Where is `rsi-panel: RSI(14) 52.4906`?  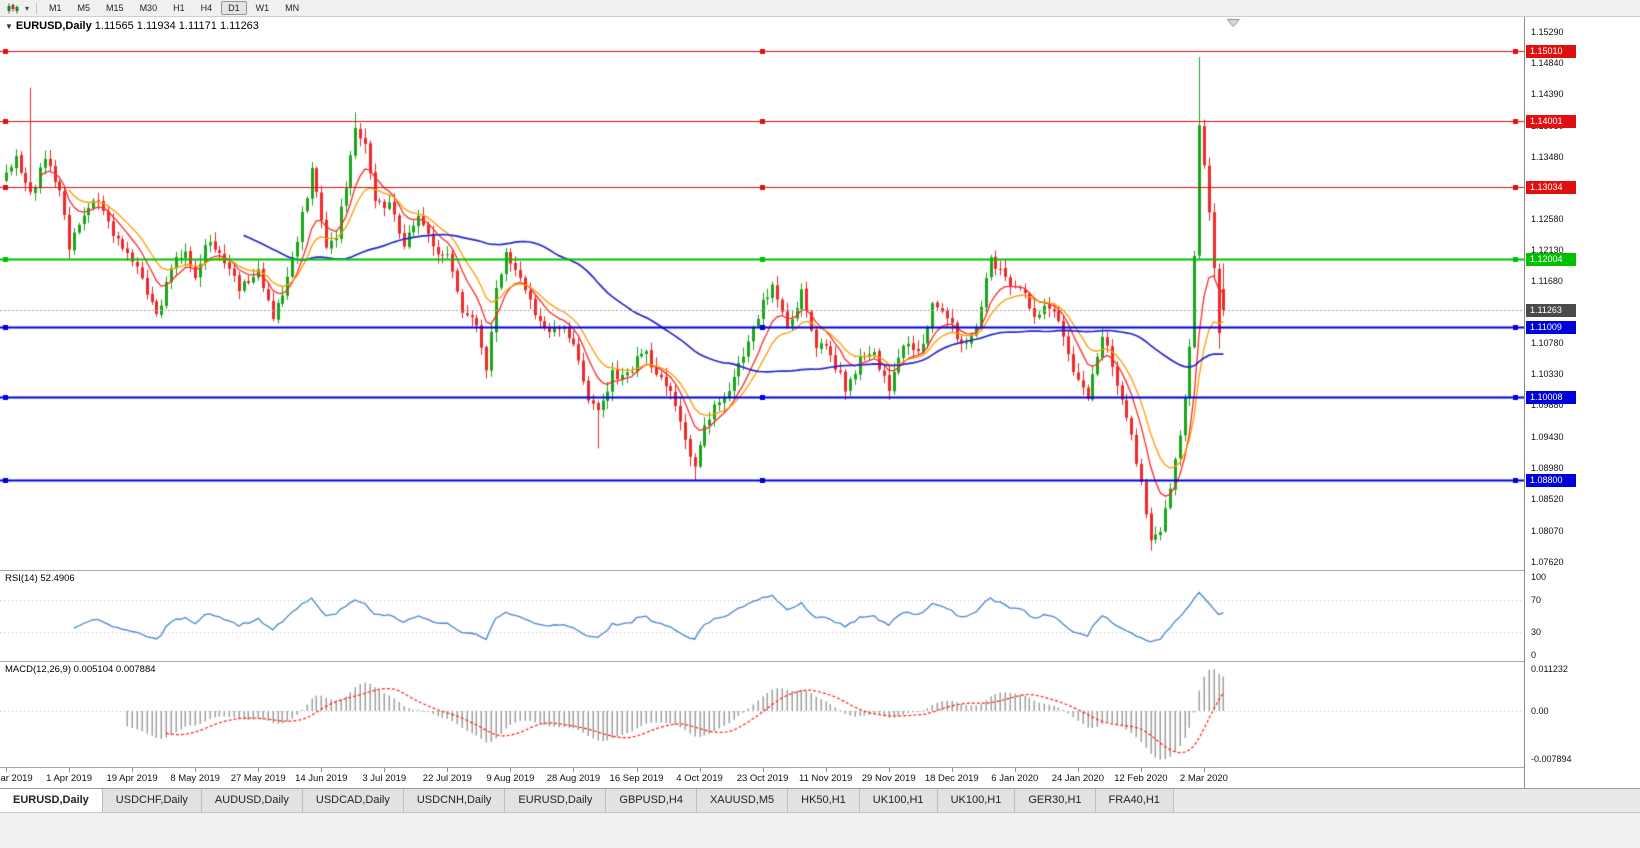 rsi-panel: RSI(14) 52.4906 is located at coordinates (762, 616).